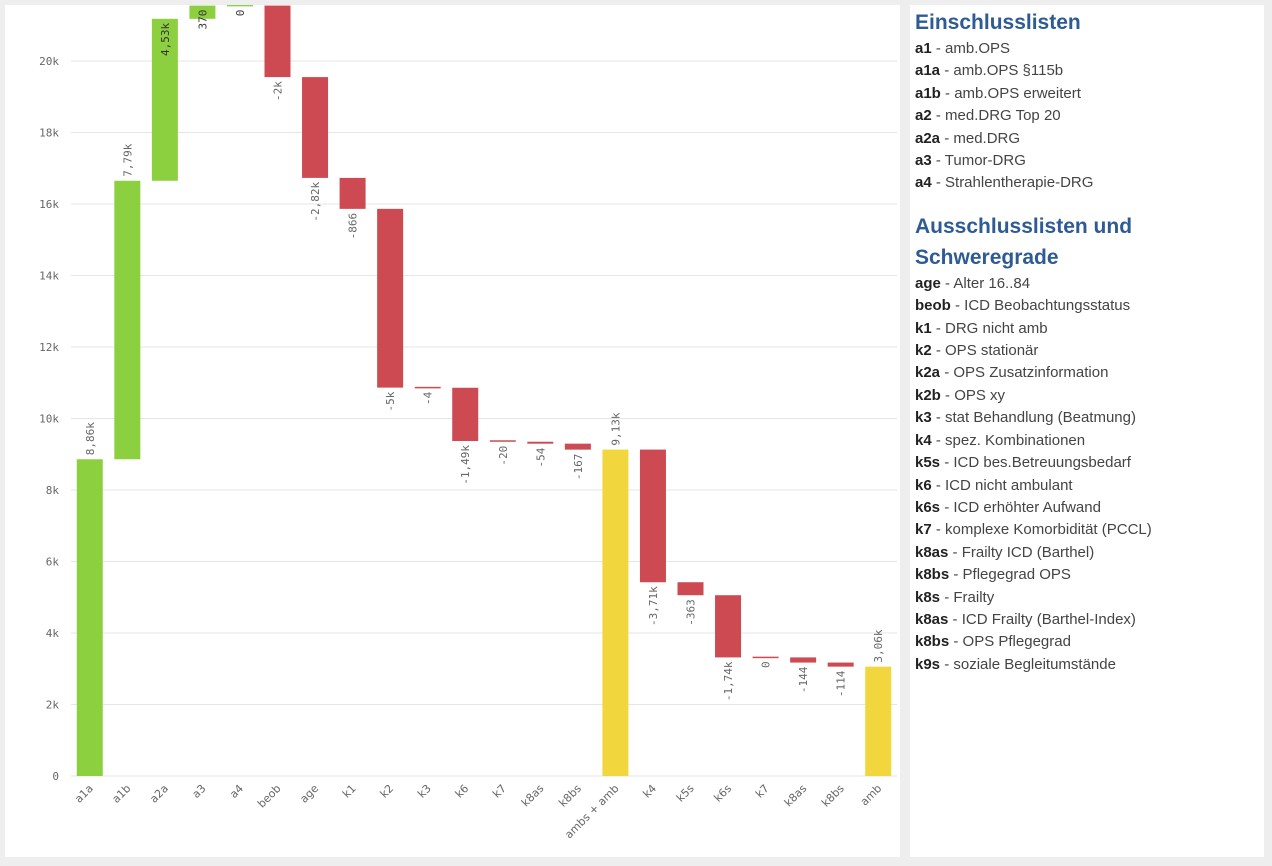 The height and width of the screenshot is (866, 1272). I want to click on legend-item: k8as - Frailty ICD (Barthel), so click(1089, 553).